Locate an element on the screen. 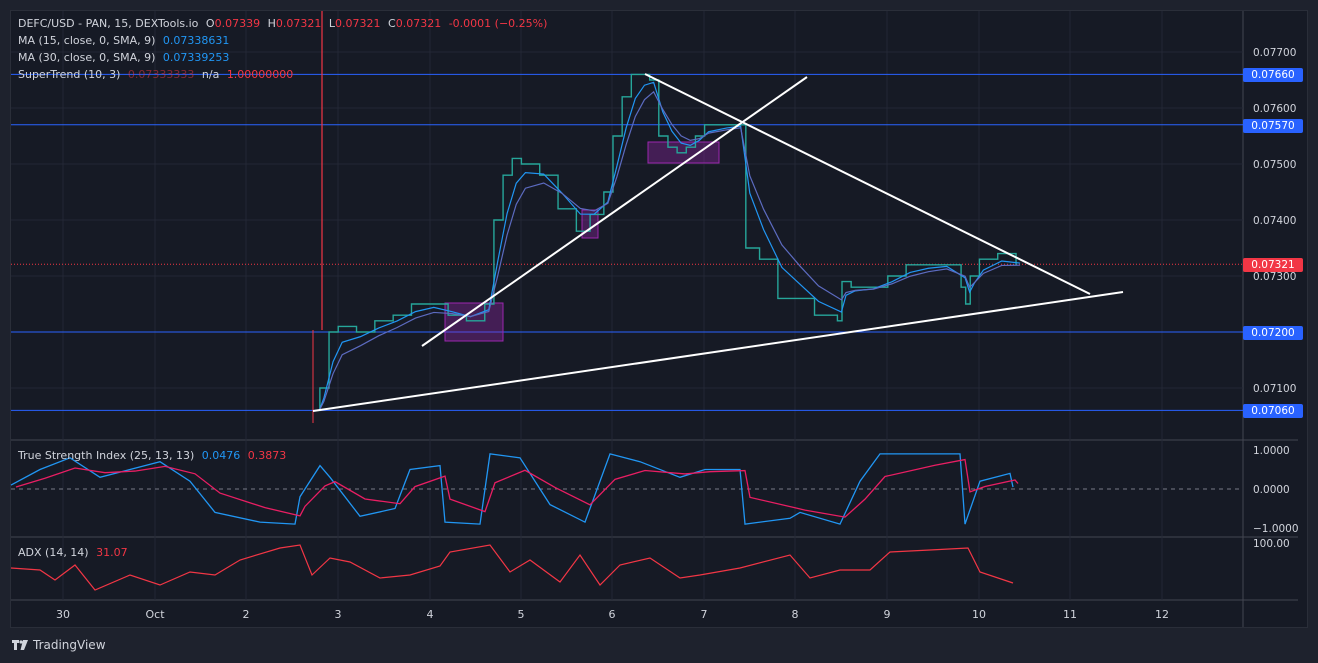  adx-value: 31.07 is located at coordinates (112, 552).